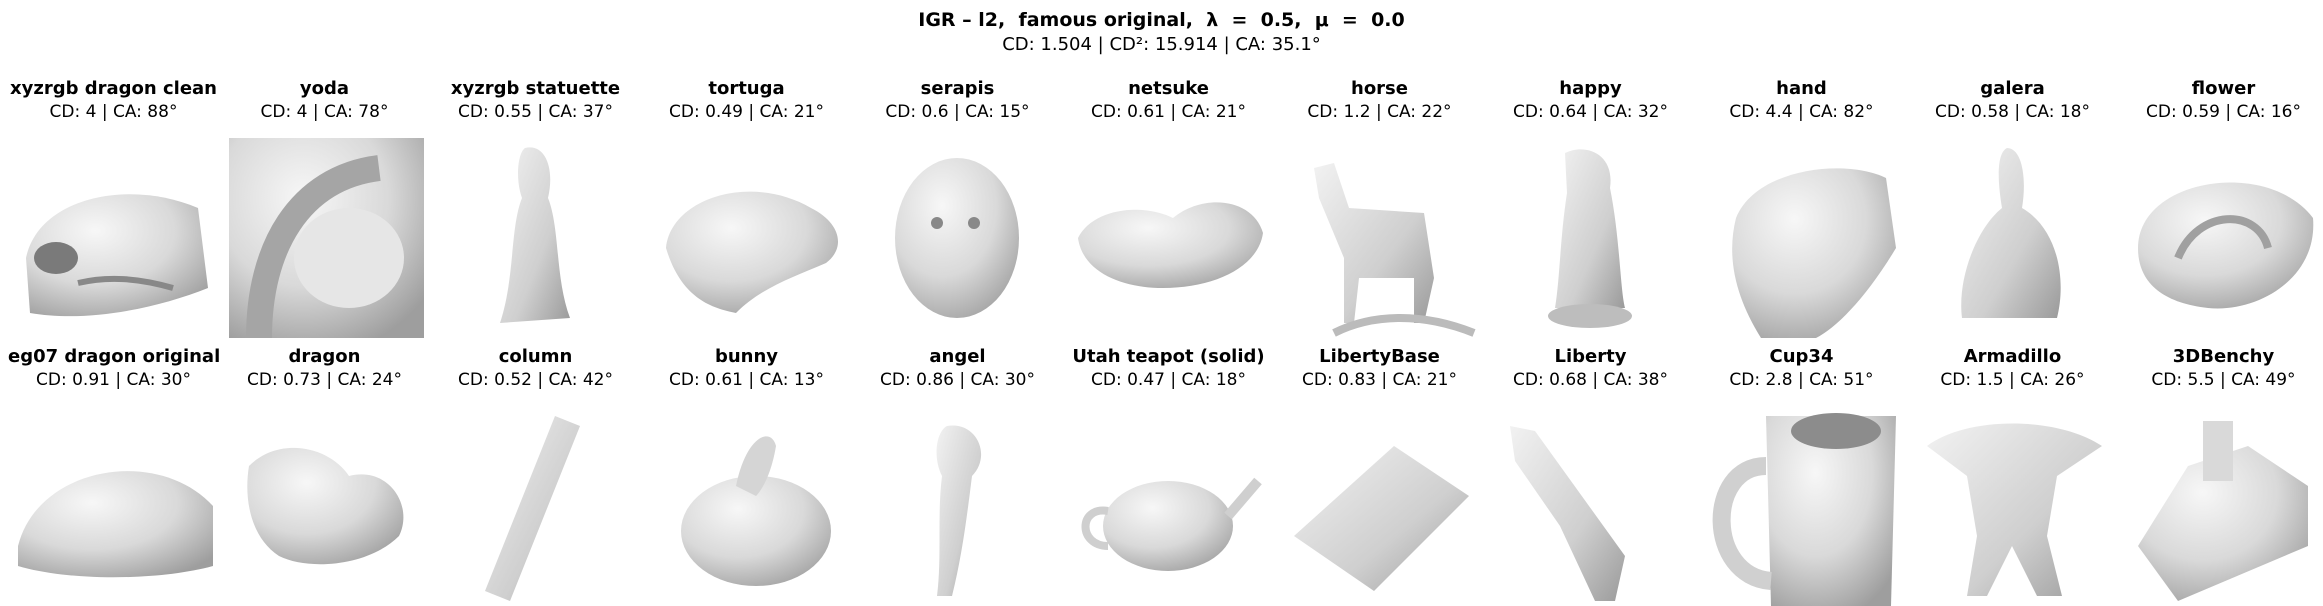 Image resolution: width=2323 pixels, height=606 pixels. Describe the element at coordinates (957, 506) in the screenshot. I see `angel-icon` at that location.